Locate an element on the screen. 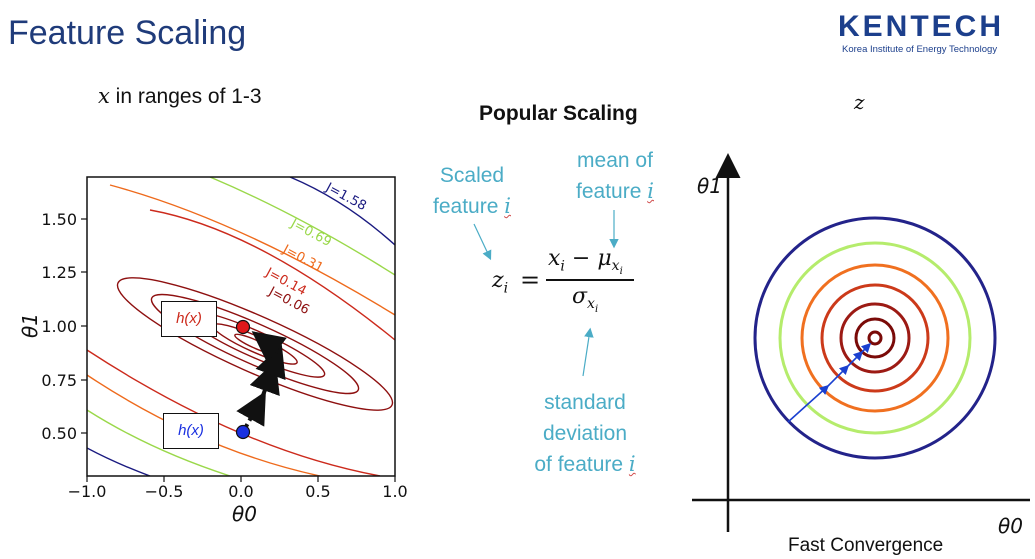  fraction-bar is located at coordinates (590, 280).